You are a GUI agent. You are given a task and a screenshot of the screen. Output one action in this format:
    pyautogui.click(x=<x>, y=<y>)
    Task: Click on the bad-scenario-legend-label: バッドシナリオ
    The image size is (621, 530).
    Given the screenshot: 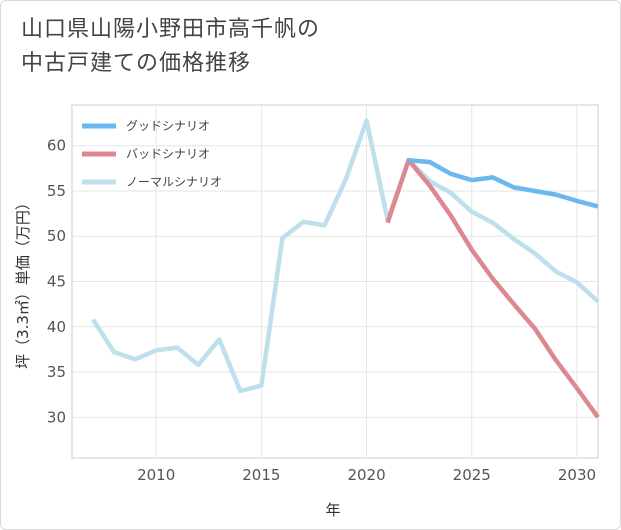 What is the action you would take?
    pyautogui.click(x=168, y=154)
    